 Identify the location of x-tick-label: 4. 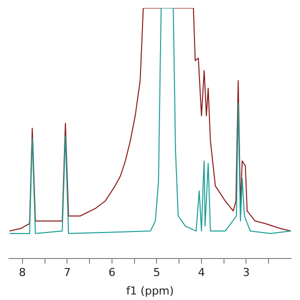
(201, 273).